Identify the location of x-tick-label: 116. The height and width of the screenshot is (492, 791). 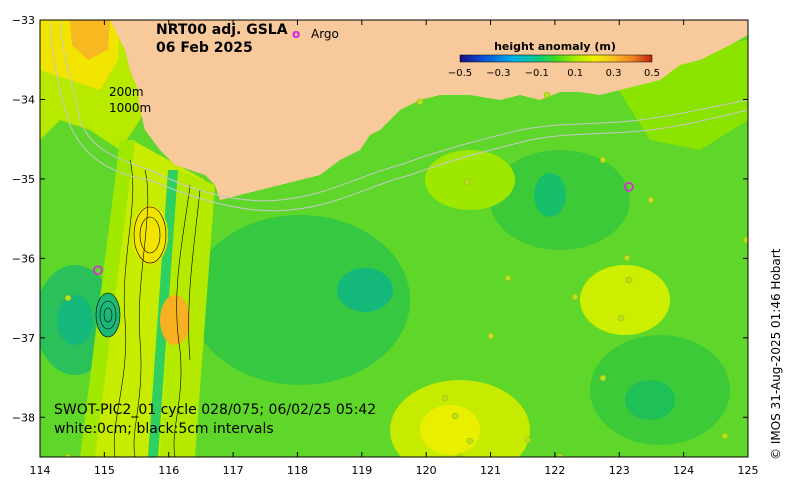
(168, 470).